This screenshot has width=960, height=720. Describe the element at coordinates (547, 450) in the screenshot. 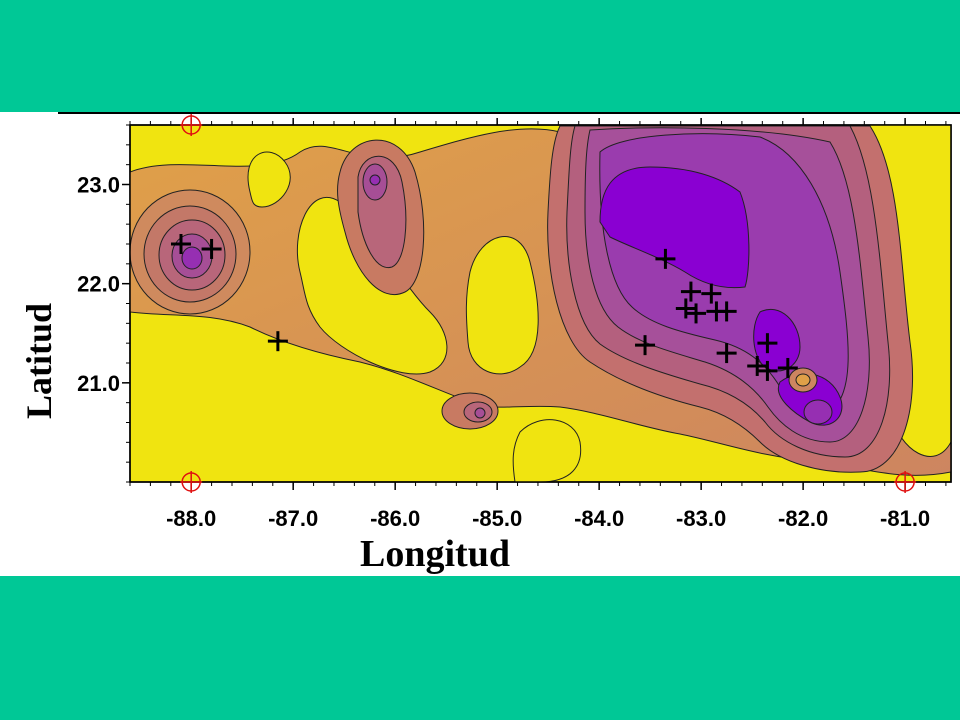

I see `contour-yellow-south` at that location.